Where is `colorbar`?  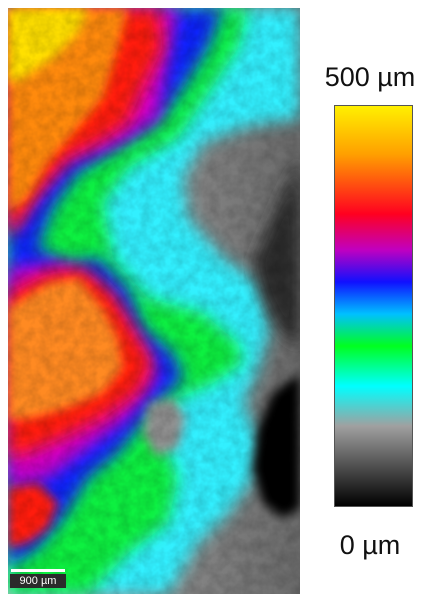
colorbar is located at coordinates (373, 306).